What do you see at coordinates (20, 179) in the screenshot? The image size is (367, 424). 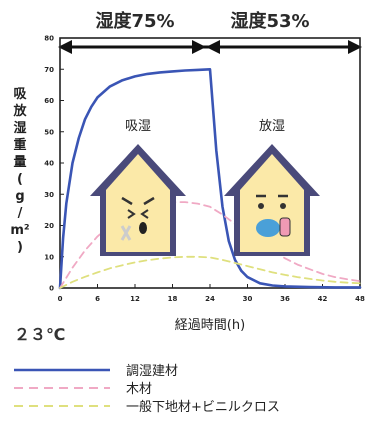 I see `y-label-char: (` at bounding box center [20, 179].